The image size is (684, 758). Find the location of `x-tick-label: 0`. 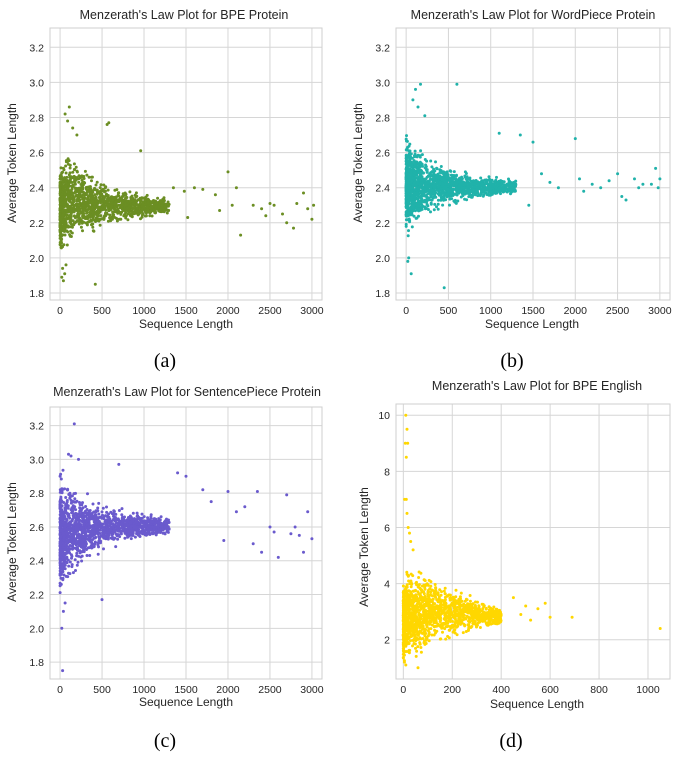

x-tick-label: 0 is located at coordinates (403, 690).